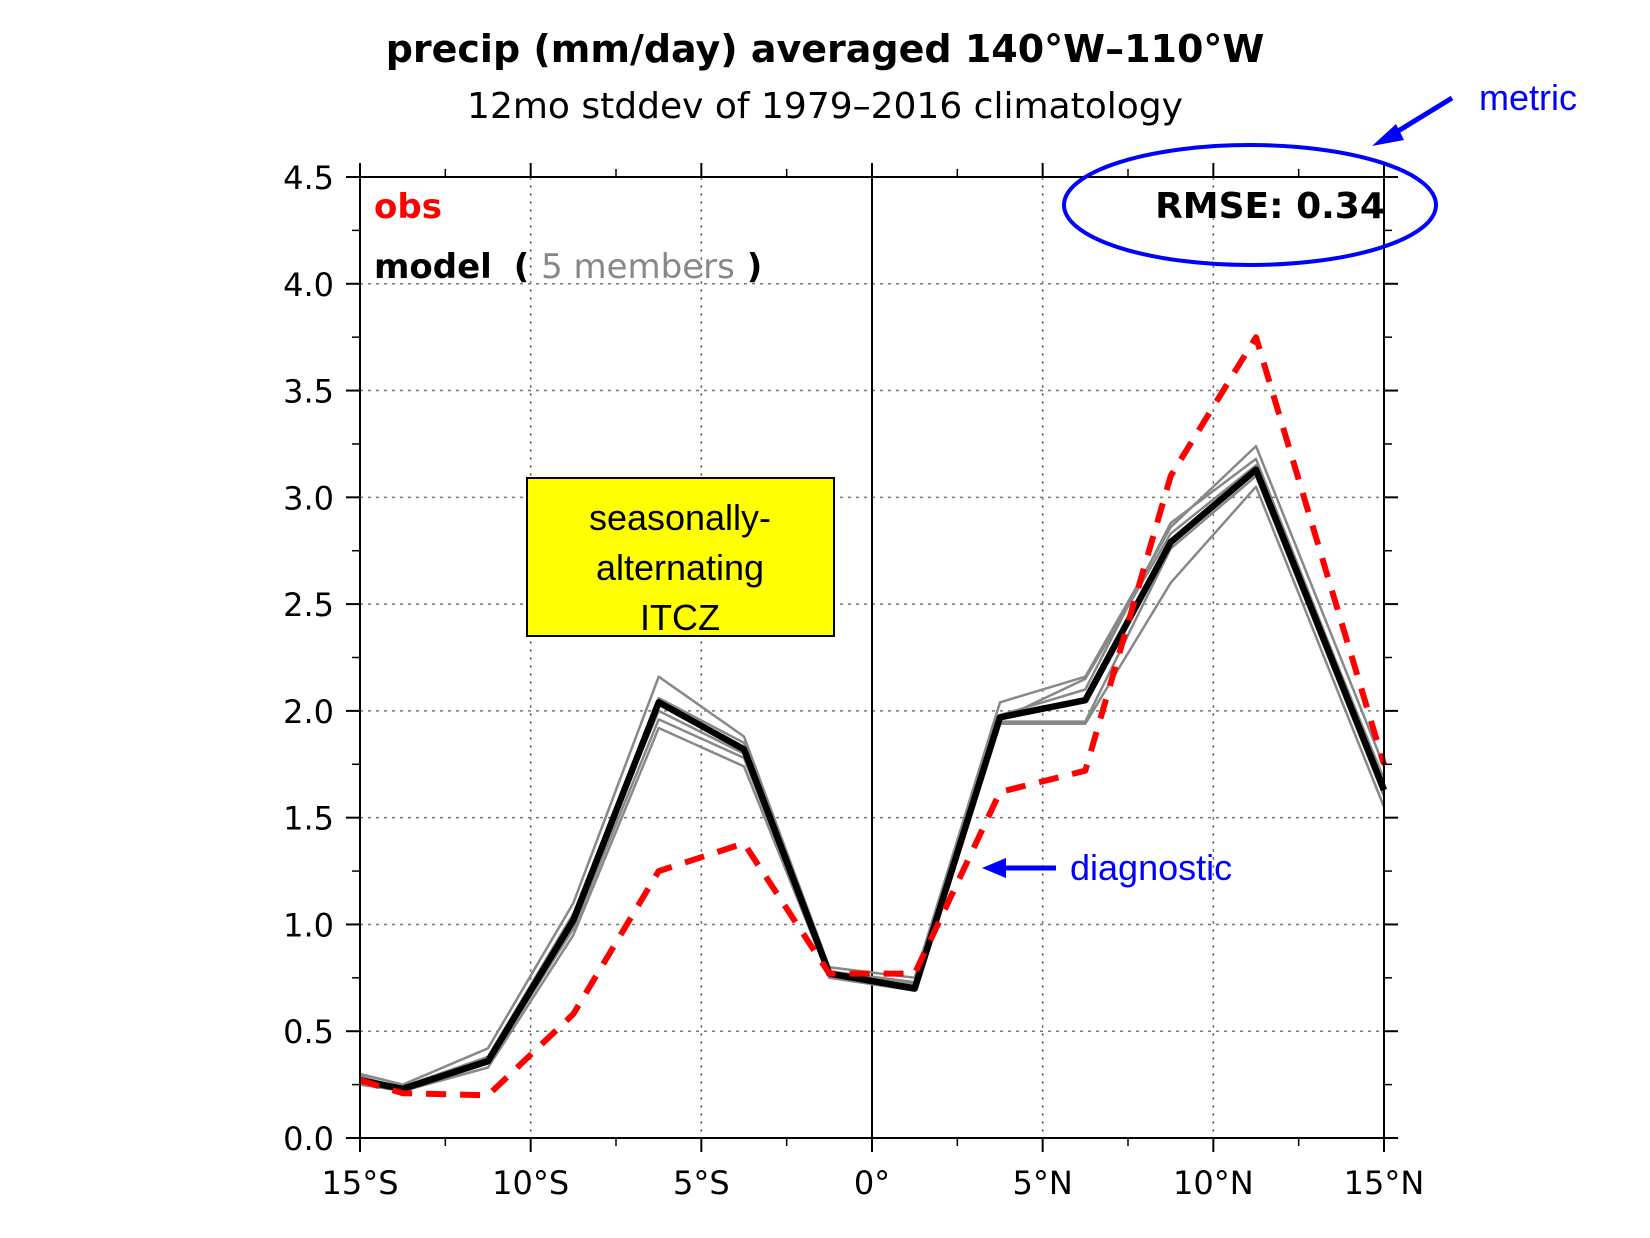 The height and width of the screenshot is (1238, 1650). Describe the element at coordinates (638, 267) in the screenshot. I see `legend-members: 5 members` at that location.